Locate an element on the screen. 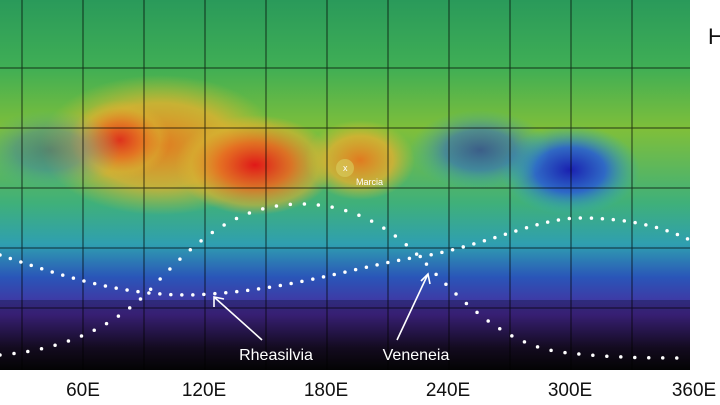  feature-marker: x is located at coordinates (345, 168).